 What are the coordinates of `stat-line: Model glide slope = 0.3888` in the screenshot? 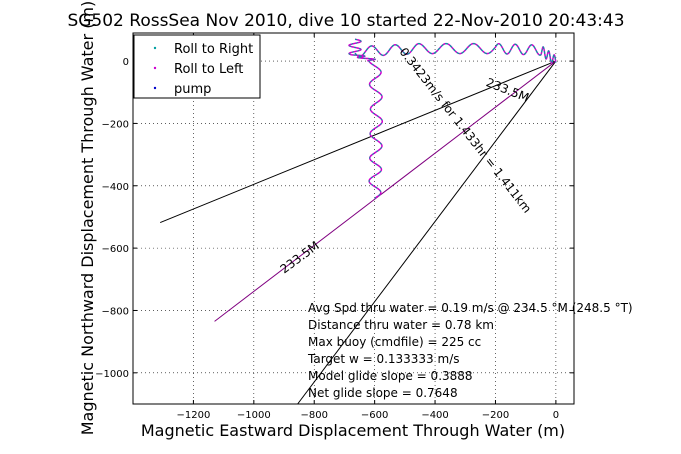 It's located at (390, 376).